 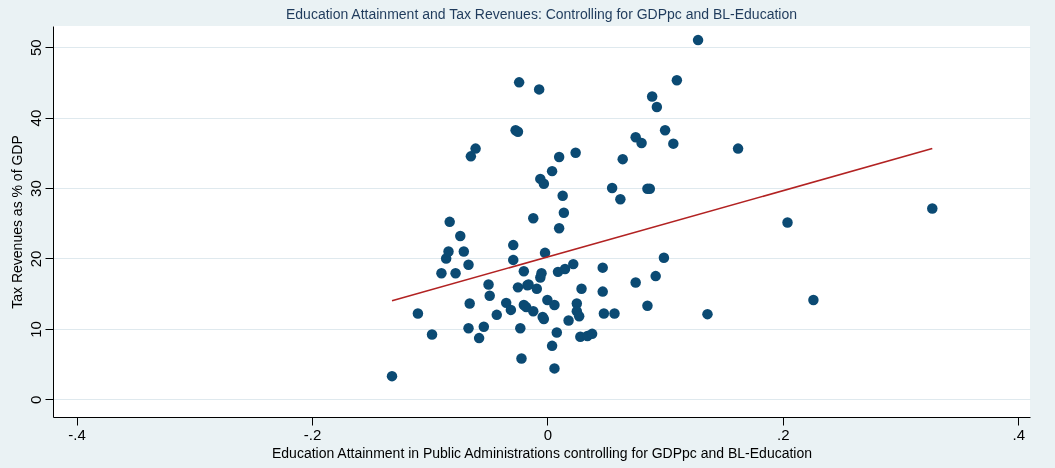 What do you see at coordinates (783, 434) in the screenshot?
I see `x-tick-label: .2` at bounding box center [783, 434].